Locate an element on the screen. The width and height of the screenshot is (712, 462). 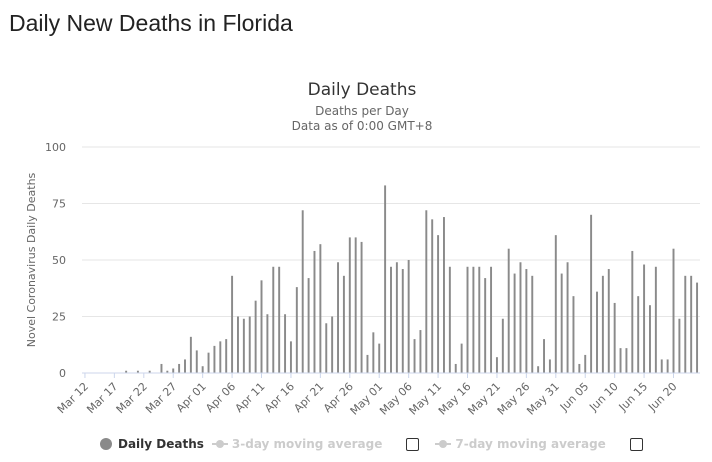
circle-icon is located at coordinates (106, 444).